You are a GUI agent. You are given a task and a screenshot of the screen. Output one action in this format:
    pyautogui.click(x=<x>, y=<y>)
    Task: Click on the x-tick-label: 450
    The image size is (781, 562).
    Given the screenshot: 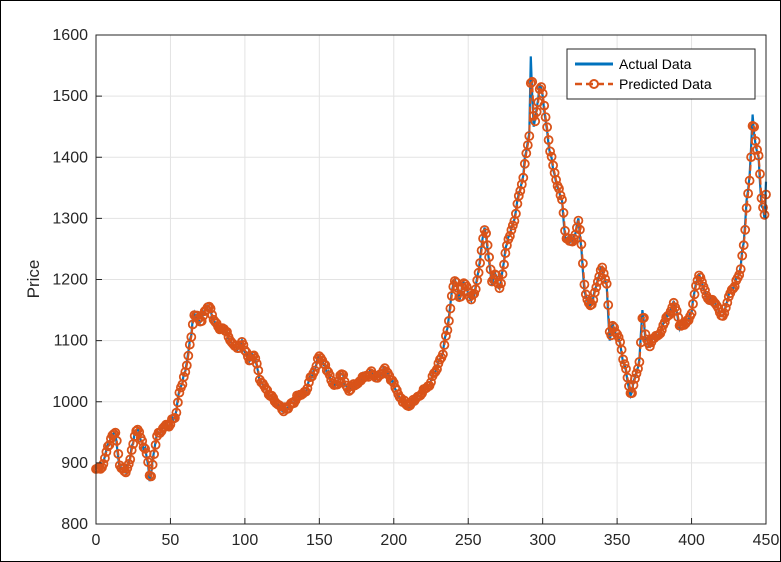 What is the action you would take?
    pyautogui.click(x=766, y=540)
    